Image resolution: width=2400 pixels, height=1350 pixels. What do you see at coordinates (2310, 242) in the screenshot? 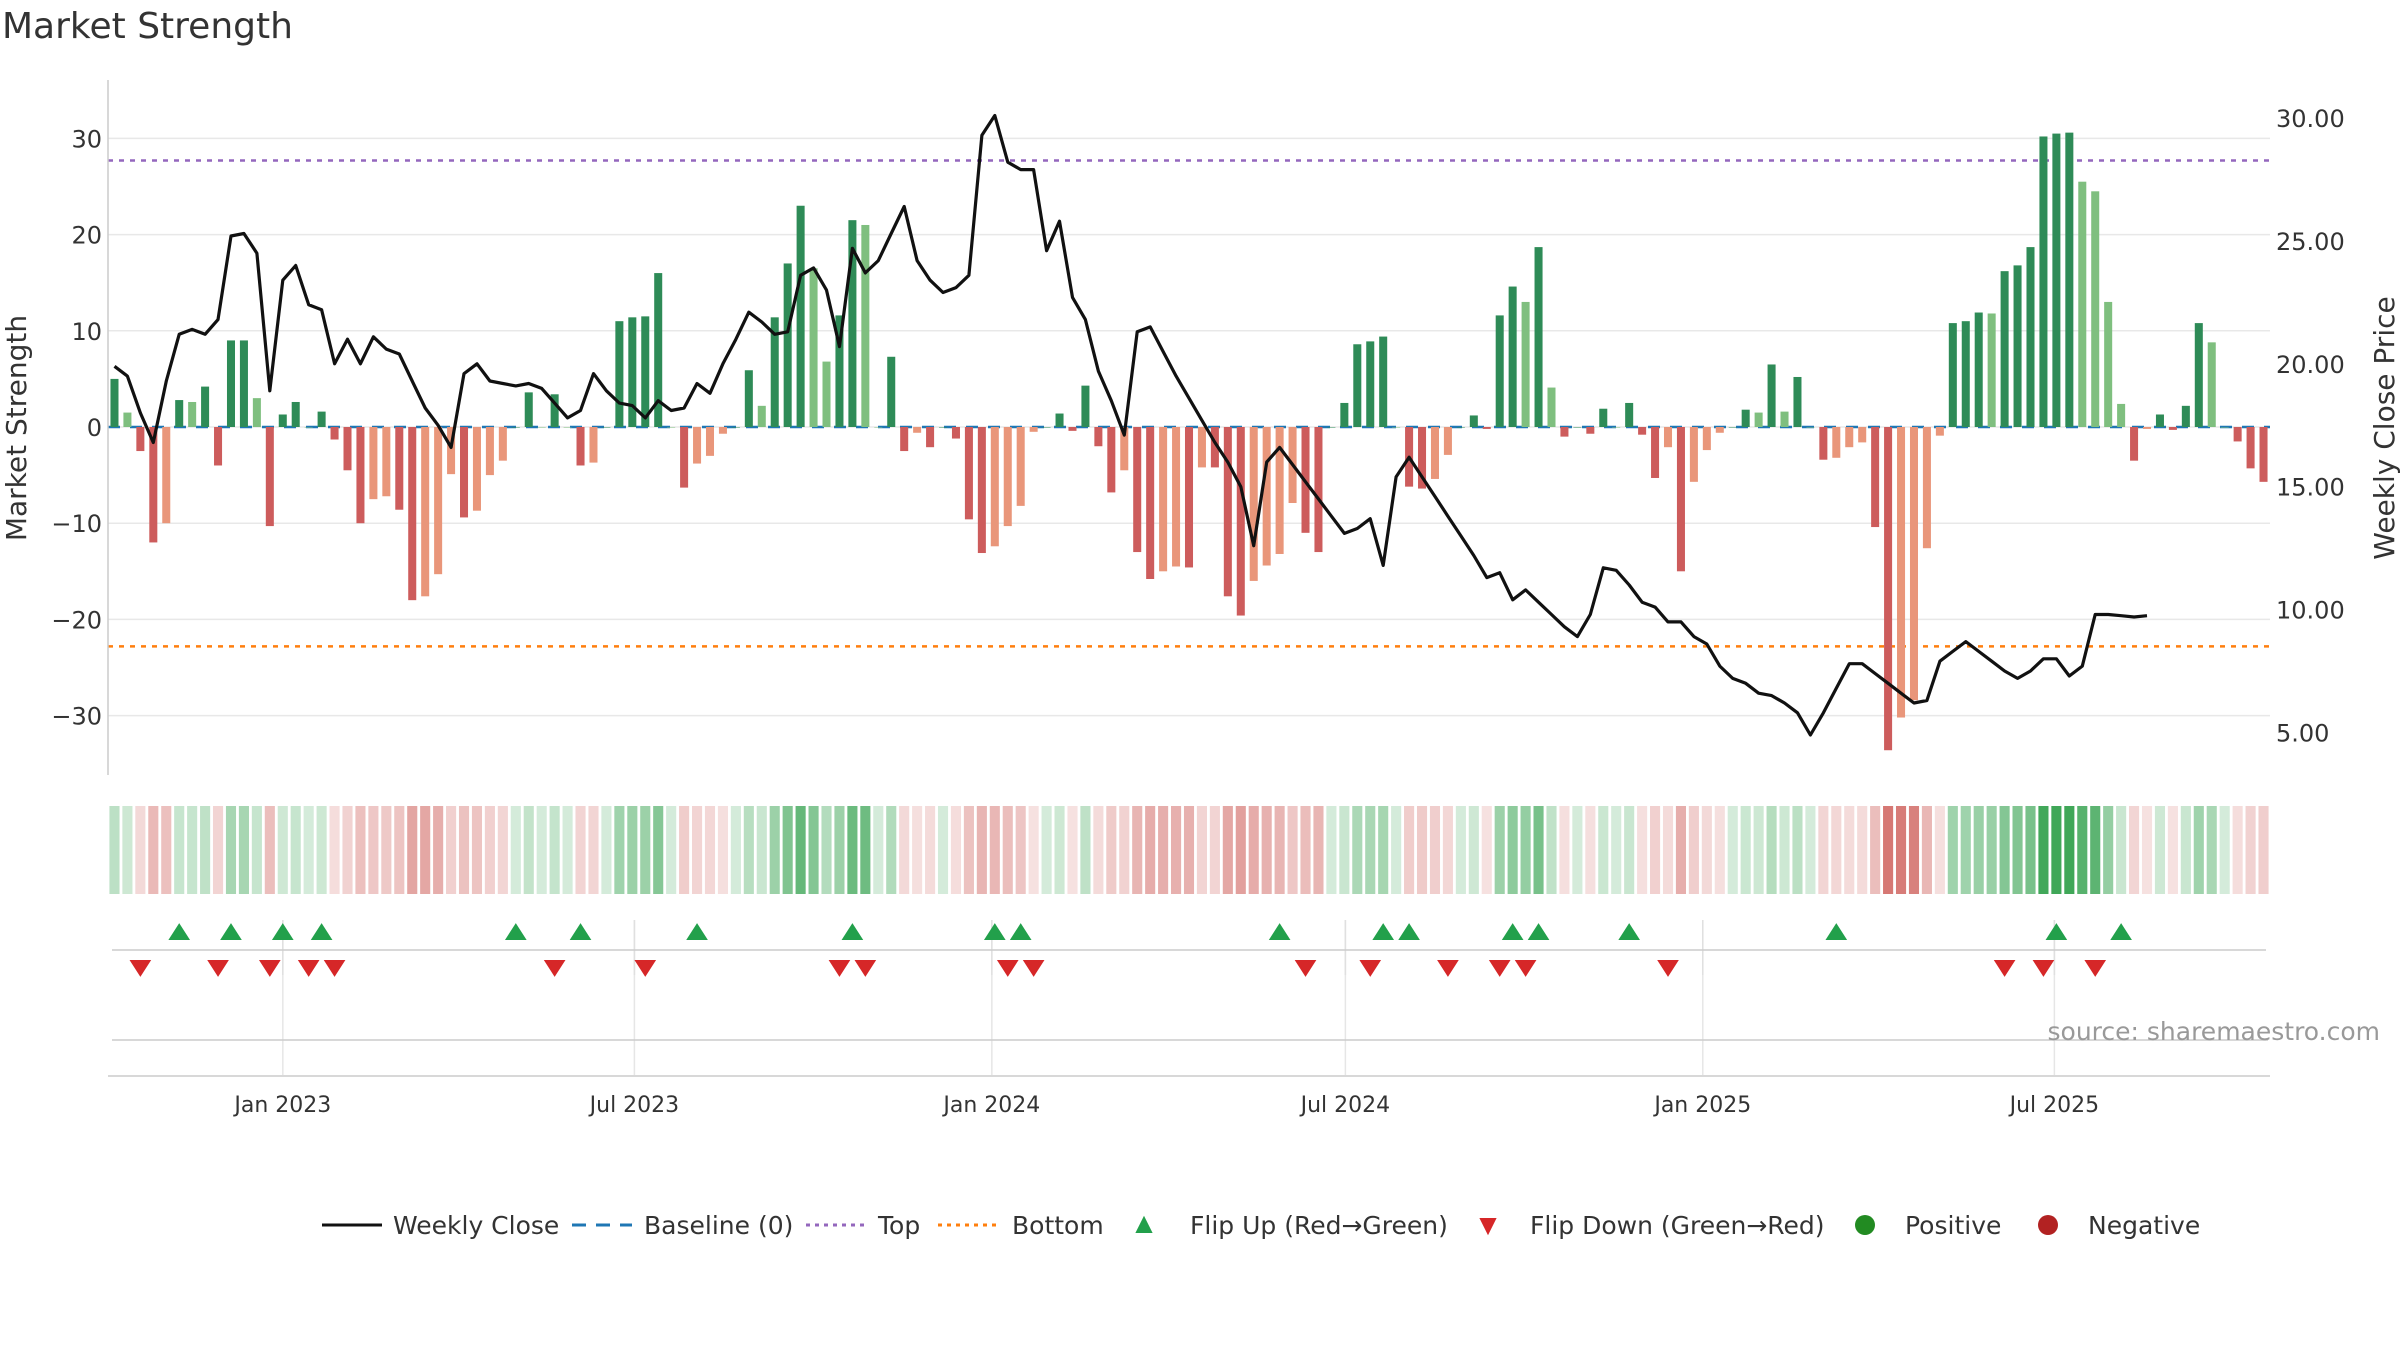
I see `y2-tick-label: 25.00` at bounding box center [2310, 242].